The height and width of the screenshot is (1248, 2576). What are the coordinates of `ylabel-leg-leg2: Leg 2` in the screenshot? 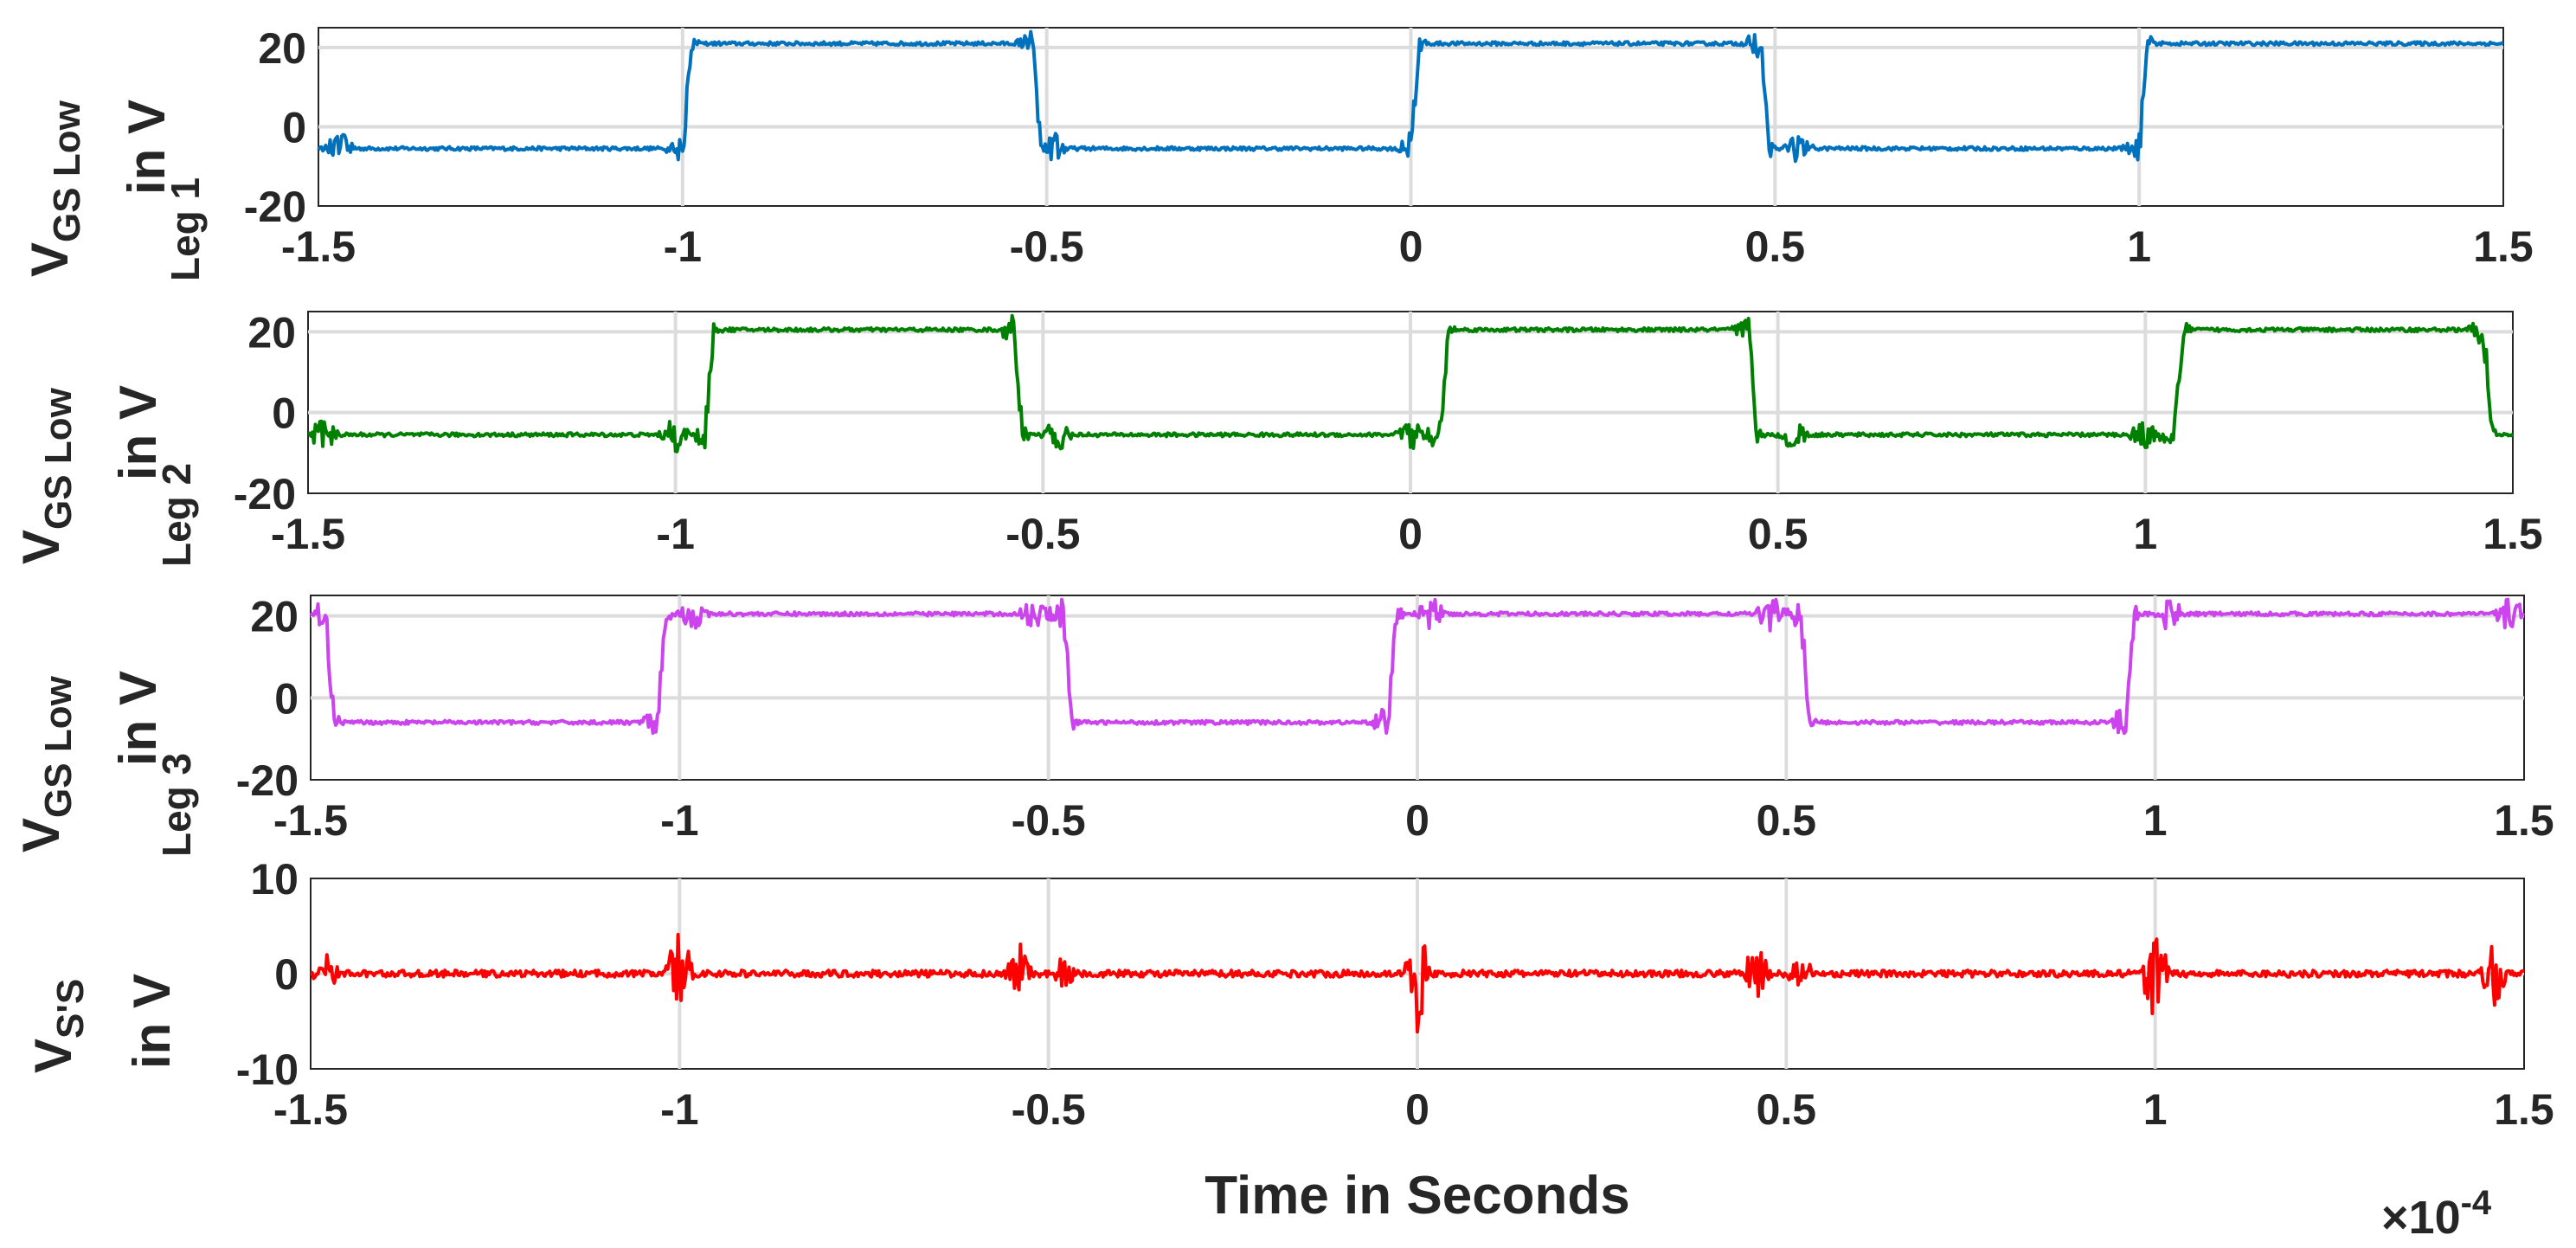 It's located at (176, 515).